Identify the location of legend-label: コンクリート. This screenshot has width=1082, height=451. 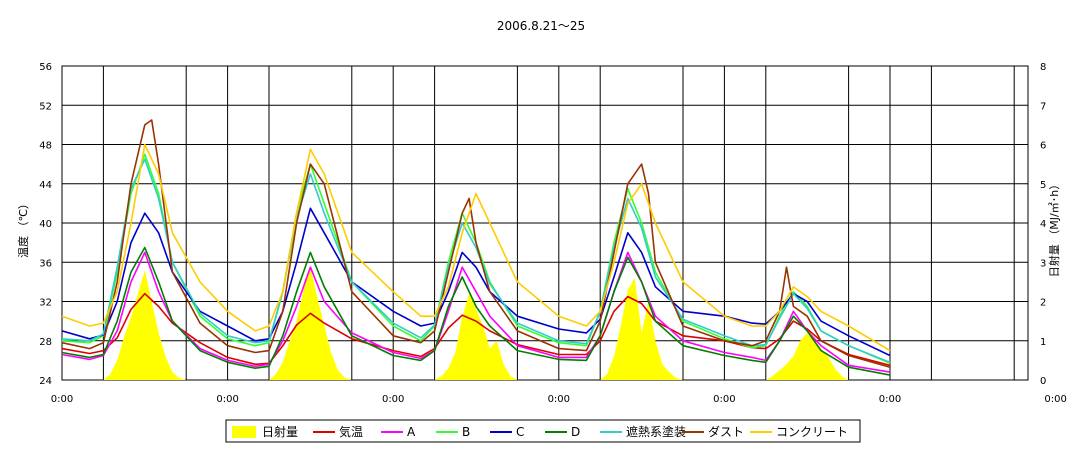
(812, 432).